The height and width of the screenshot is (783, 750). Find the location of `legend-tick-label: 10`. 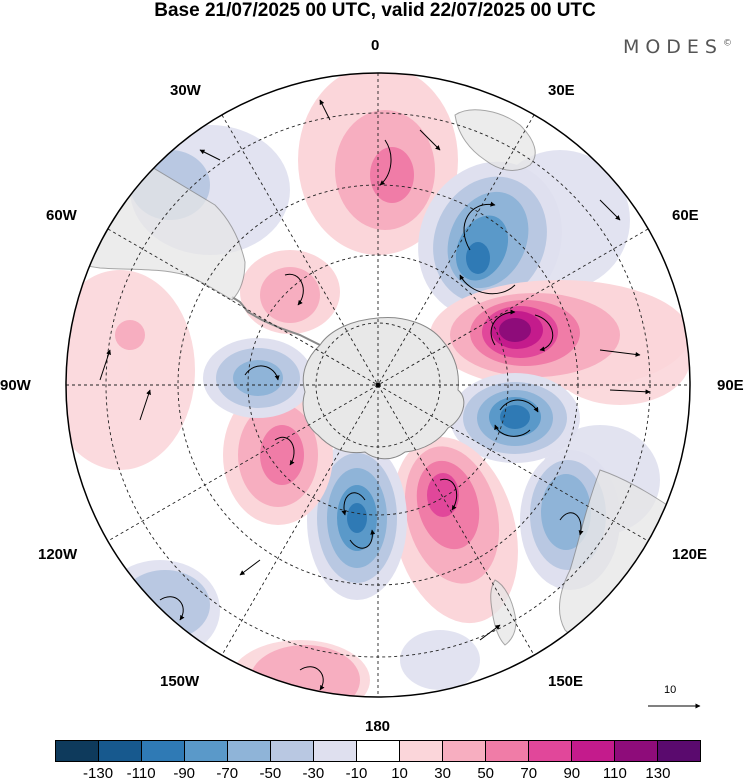

legend-tick-label: 10 is located at coordinates (399, 773).